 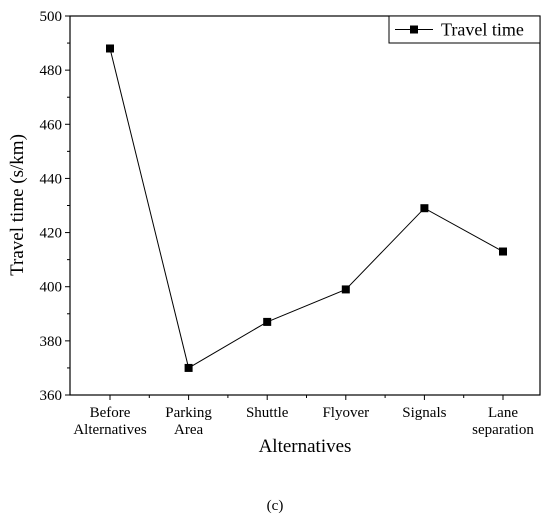 I want to click on figure-caption: (c), so click(x=275, y=506).